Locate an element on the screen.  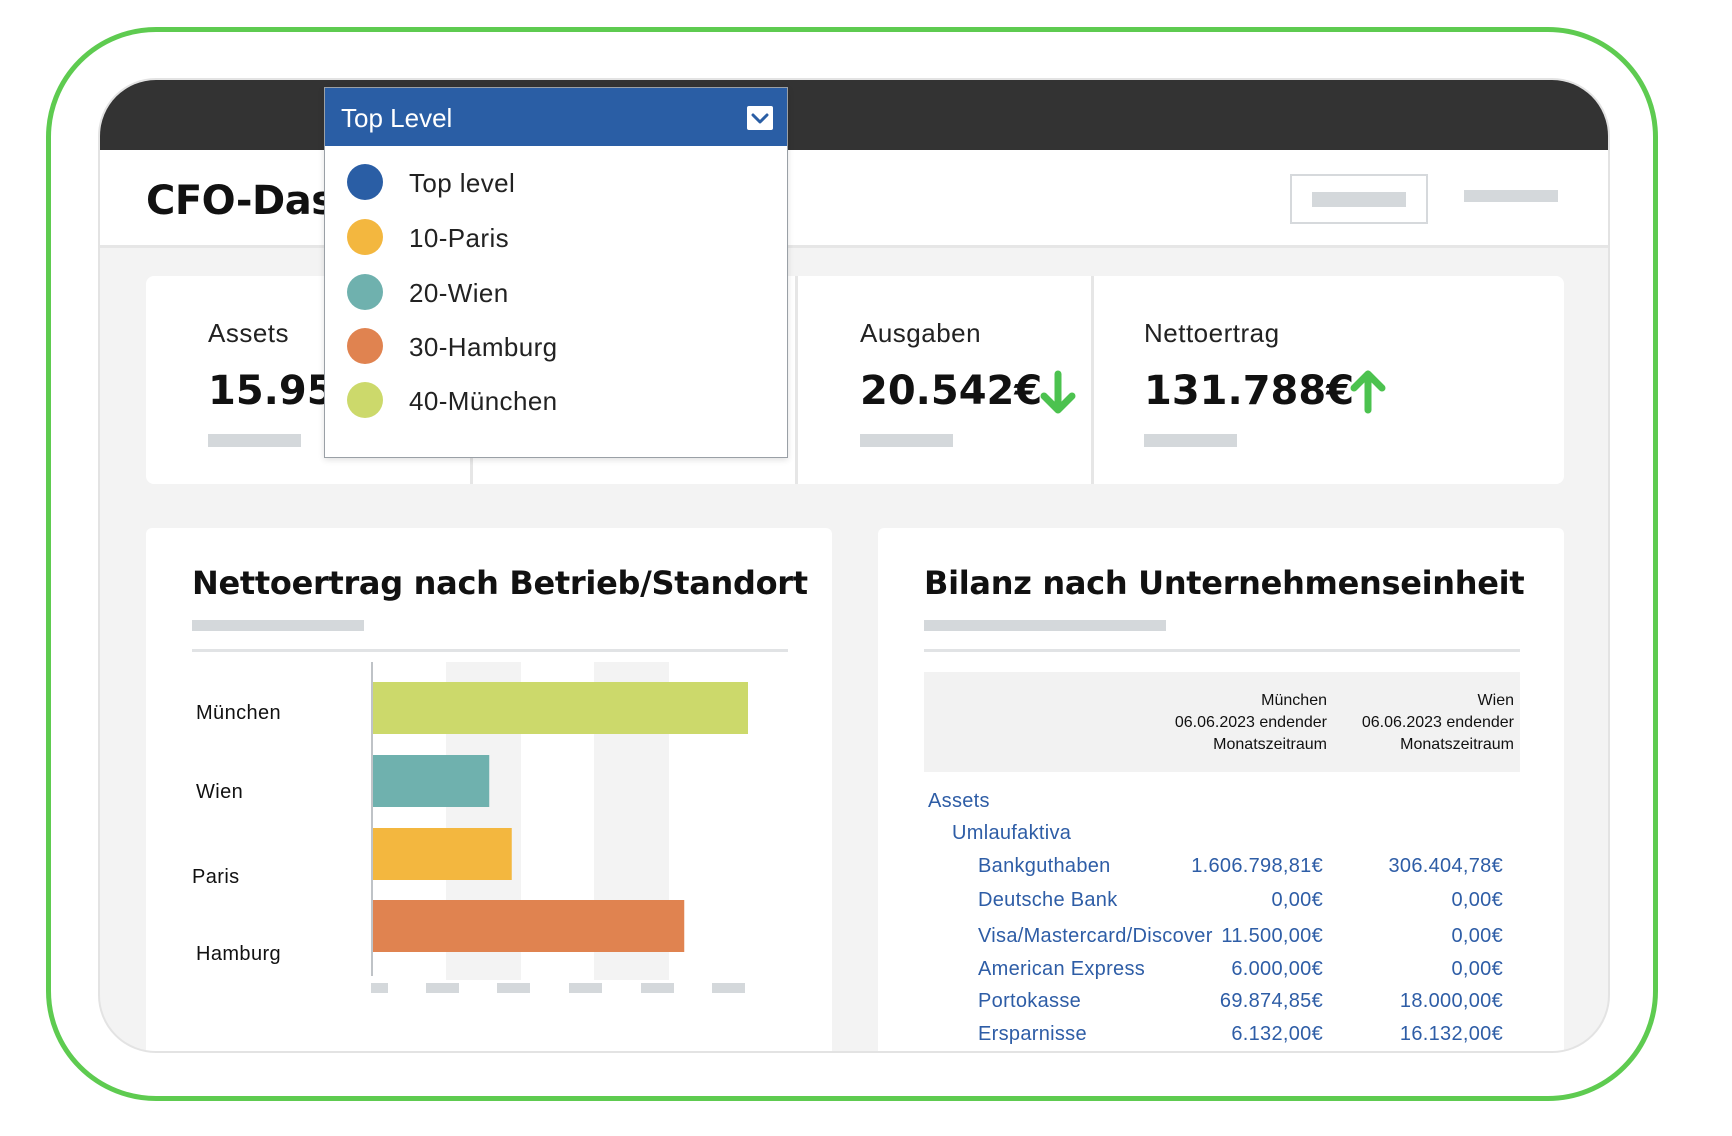
chart-subtitle-placeholder is located at coordinates (278, 625).